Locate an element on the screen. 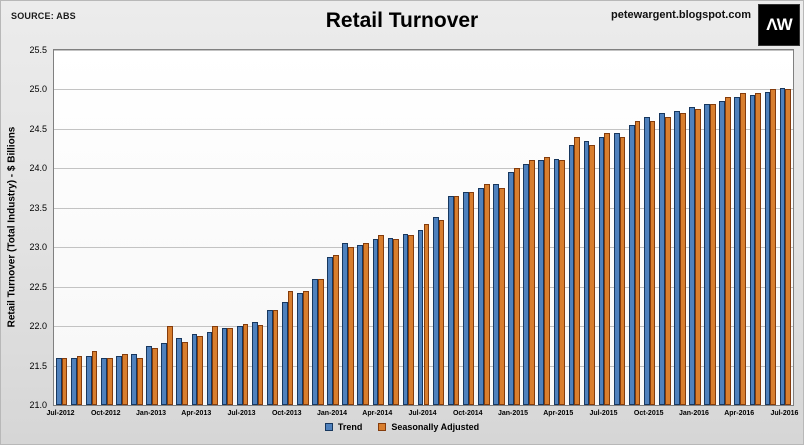  y-tick-label: 22.5 is located at coordinates (38, 286).